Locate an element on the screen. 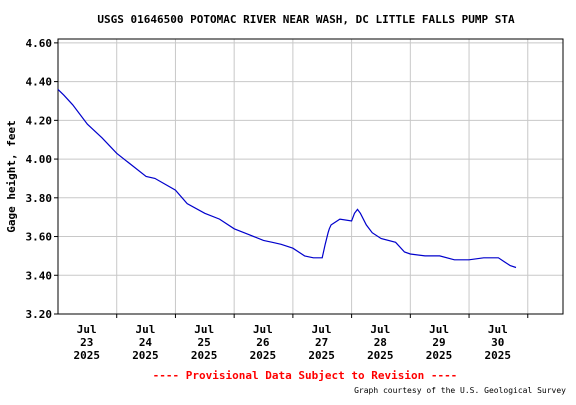 The image size is (576, 405). x-tick-label-day: 29 is located at coordinates (438, 342).